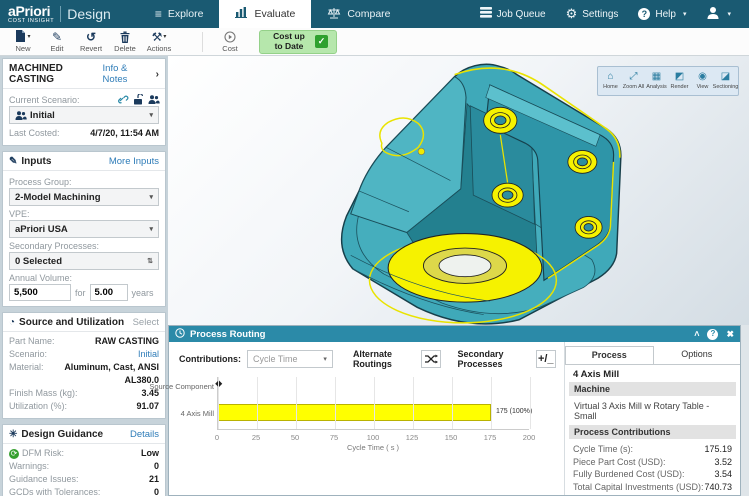  What do you see at coordinates (373, 429) in the screenshot?
I see `x-axis` at bounding box center [373, 429].